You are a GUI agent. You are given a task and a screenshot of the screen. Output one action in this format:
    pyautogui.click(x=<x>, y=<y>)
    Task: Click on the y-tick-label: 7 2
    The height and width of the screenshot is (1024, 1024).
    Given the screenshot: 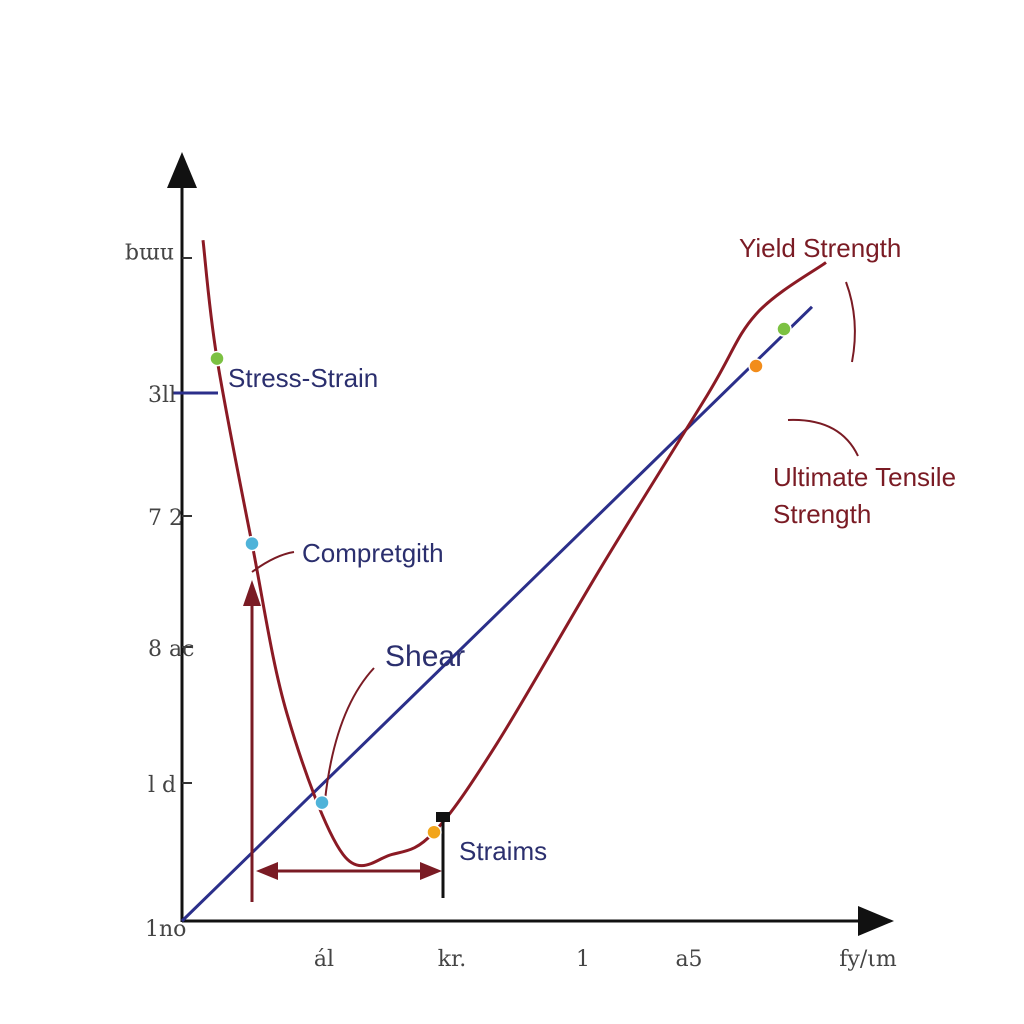 What is the action you would take?
    pyautogui.click(x=165, y=518)
    